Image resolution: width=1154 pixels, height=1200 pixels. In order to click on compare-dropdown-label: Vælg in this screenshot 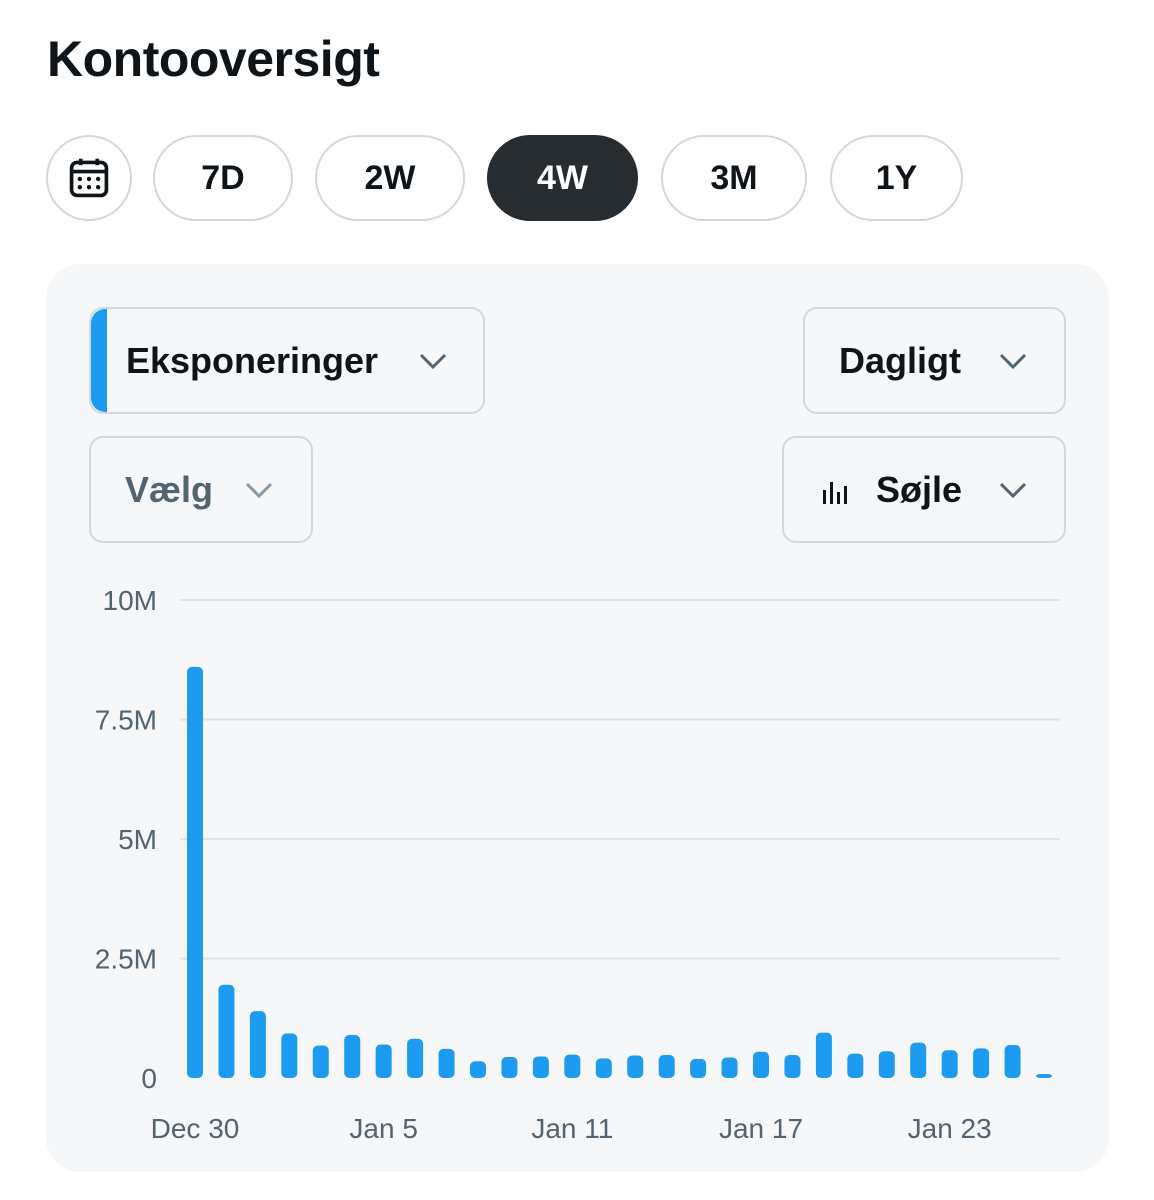, I will do `click(169, 489)`.